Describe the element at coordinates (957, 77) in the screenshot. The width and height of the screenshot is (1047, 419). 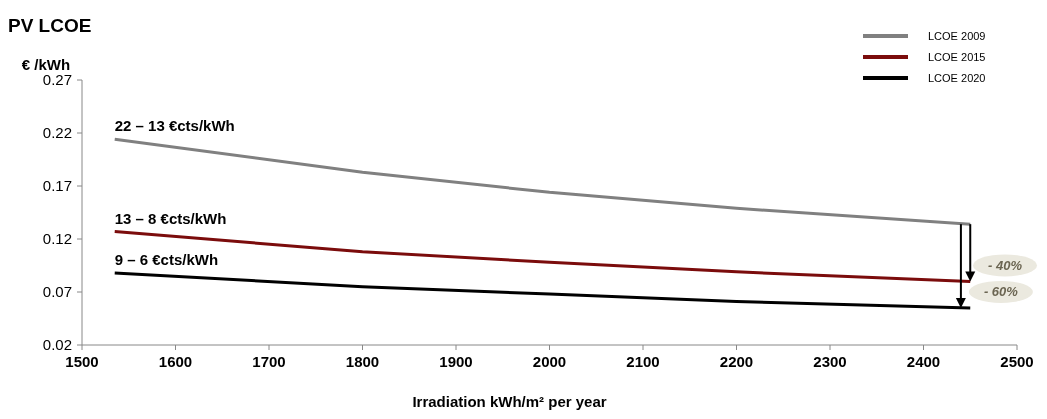
I see `legend-label: LCOE 2020` at that location.